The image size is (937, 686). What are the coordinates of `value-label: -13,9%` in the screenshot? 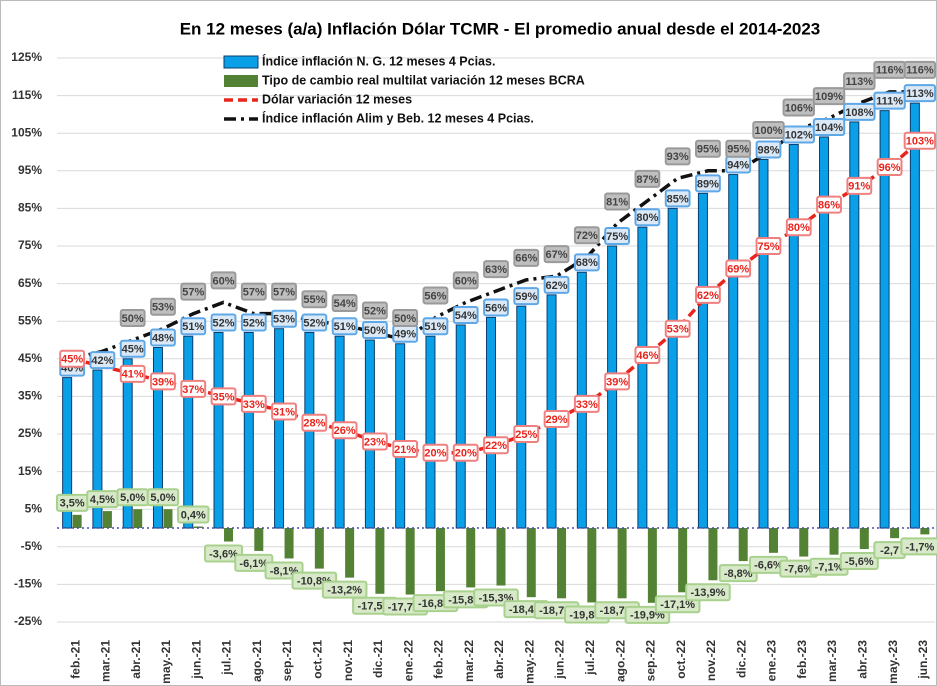 It's located at (708, 593).